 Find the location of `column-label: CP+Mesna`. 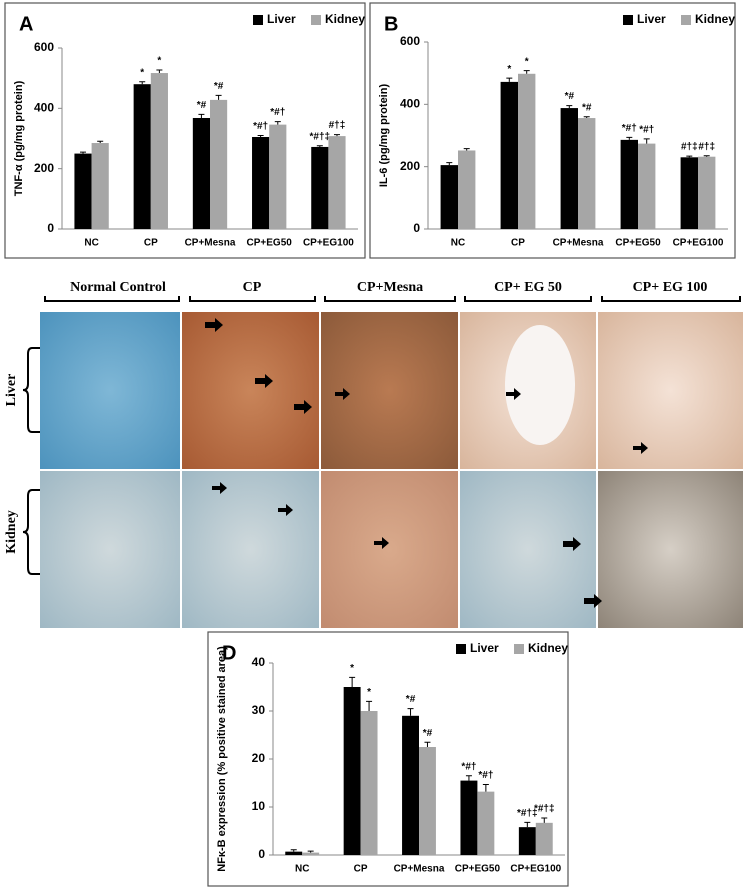

column-label: CP+Mesna is located at coordinates (390, 287).